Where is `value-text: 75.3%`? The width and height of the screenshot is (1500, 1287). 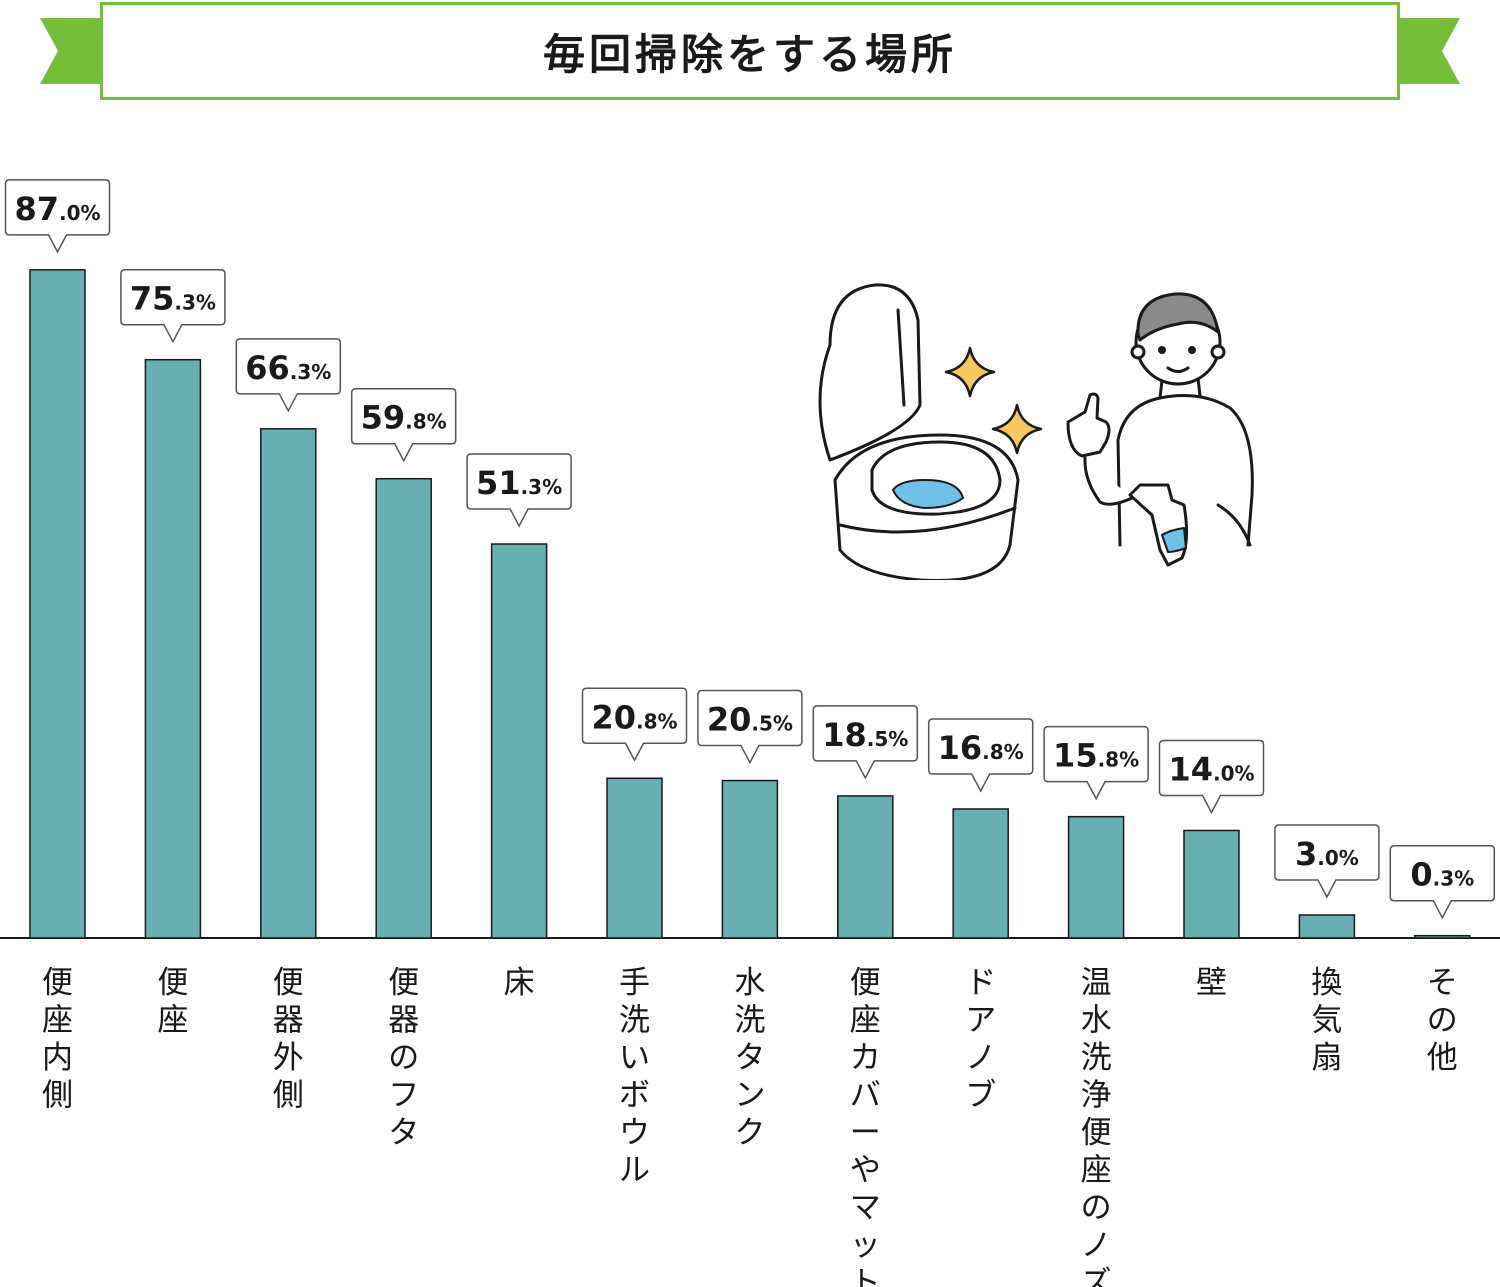 value-text: 75.3% is located at coordinates (173, 299).